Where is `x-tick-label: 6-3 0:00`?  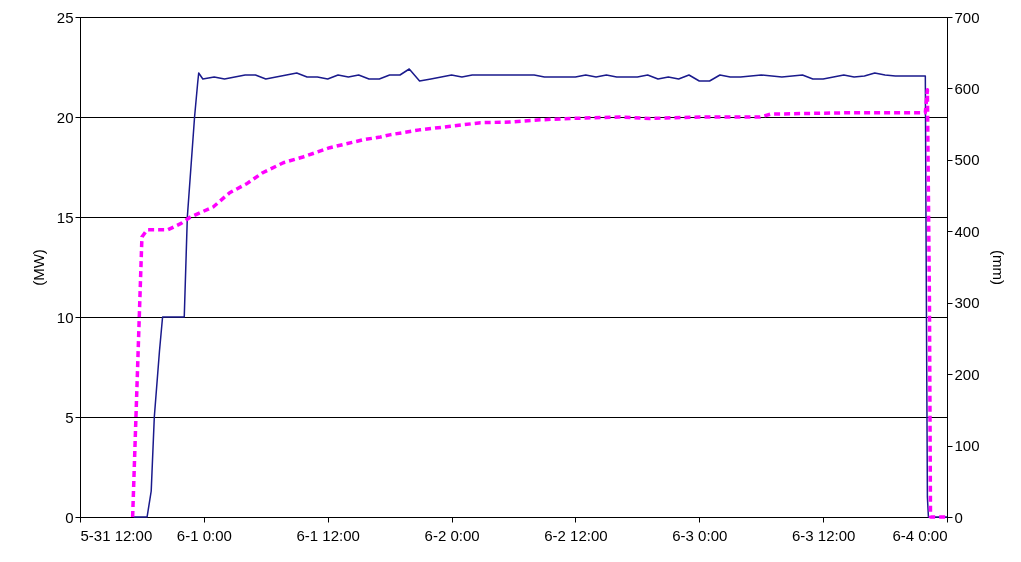 x-tick-label: 6-3 0:00 is located at coordinates (700, 535).